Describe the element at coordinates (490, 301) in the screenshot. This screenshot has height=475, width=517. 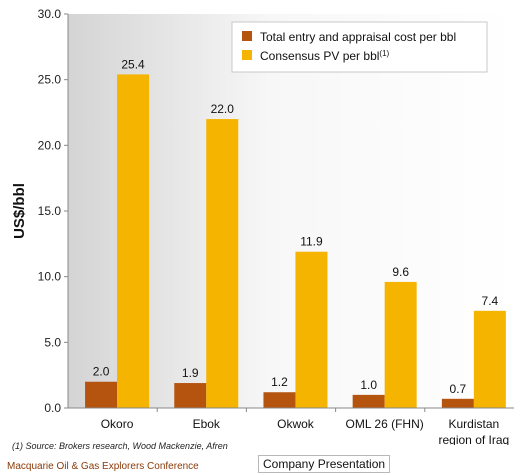
I see `data-label: 7.4` at that location.